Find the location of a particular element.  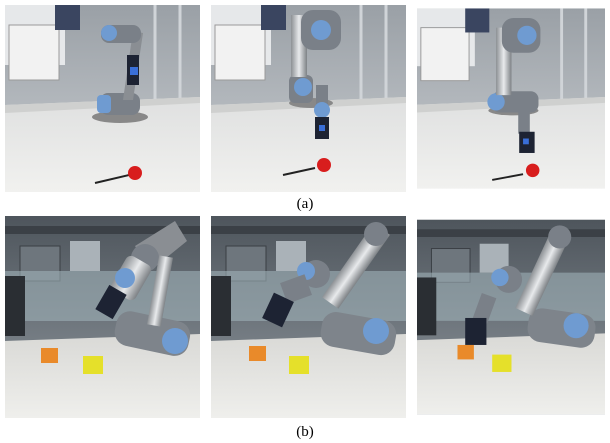

photo-b3 is located at coordinates (511, 317).